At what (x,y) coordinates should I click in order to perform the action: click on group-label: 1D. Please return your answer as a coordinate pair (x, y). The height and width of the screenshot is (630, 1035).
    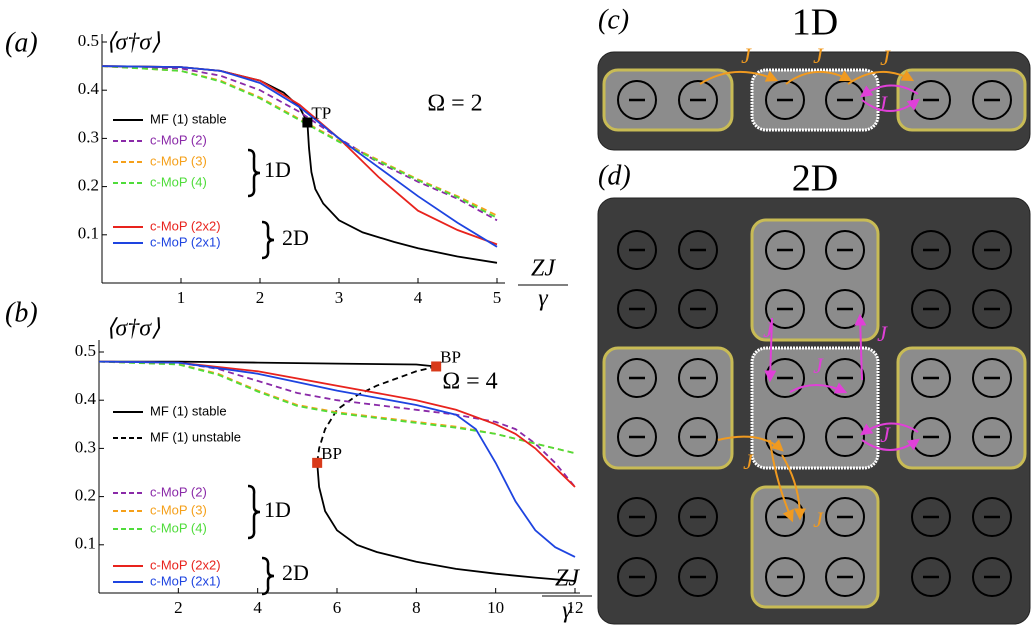
    Looking at the image, I should click on (277, 169).